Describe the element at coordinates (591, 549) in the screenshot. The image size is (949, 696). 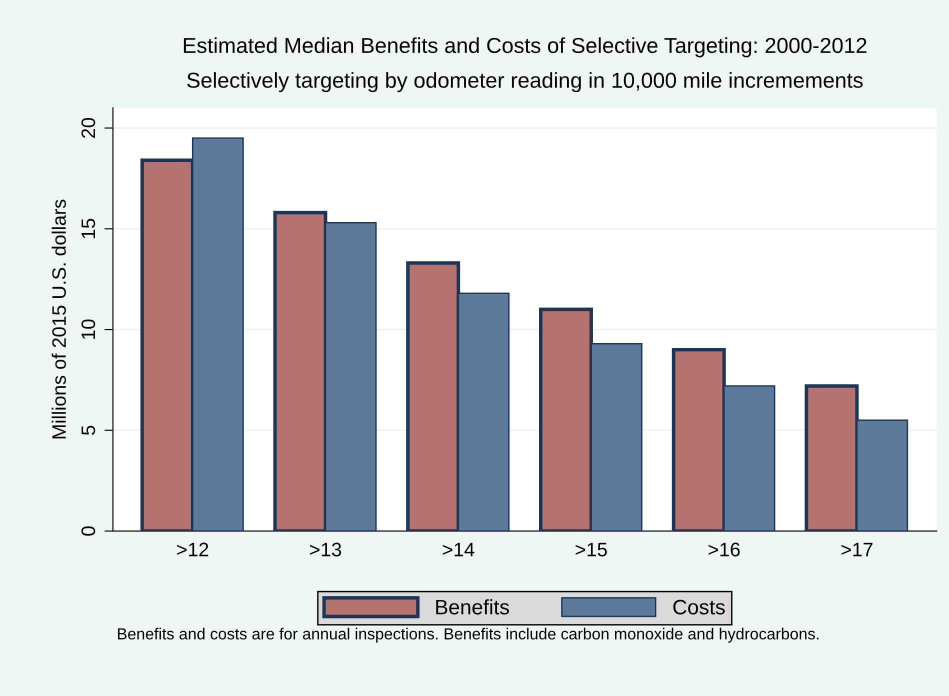
I see `x-tick-label: >15` at that location.